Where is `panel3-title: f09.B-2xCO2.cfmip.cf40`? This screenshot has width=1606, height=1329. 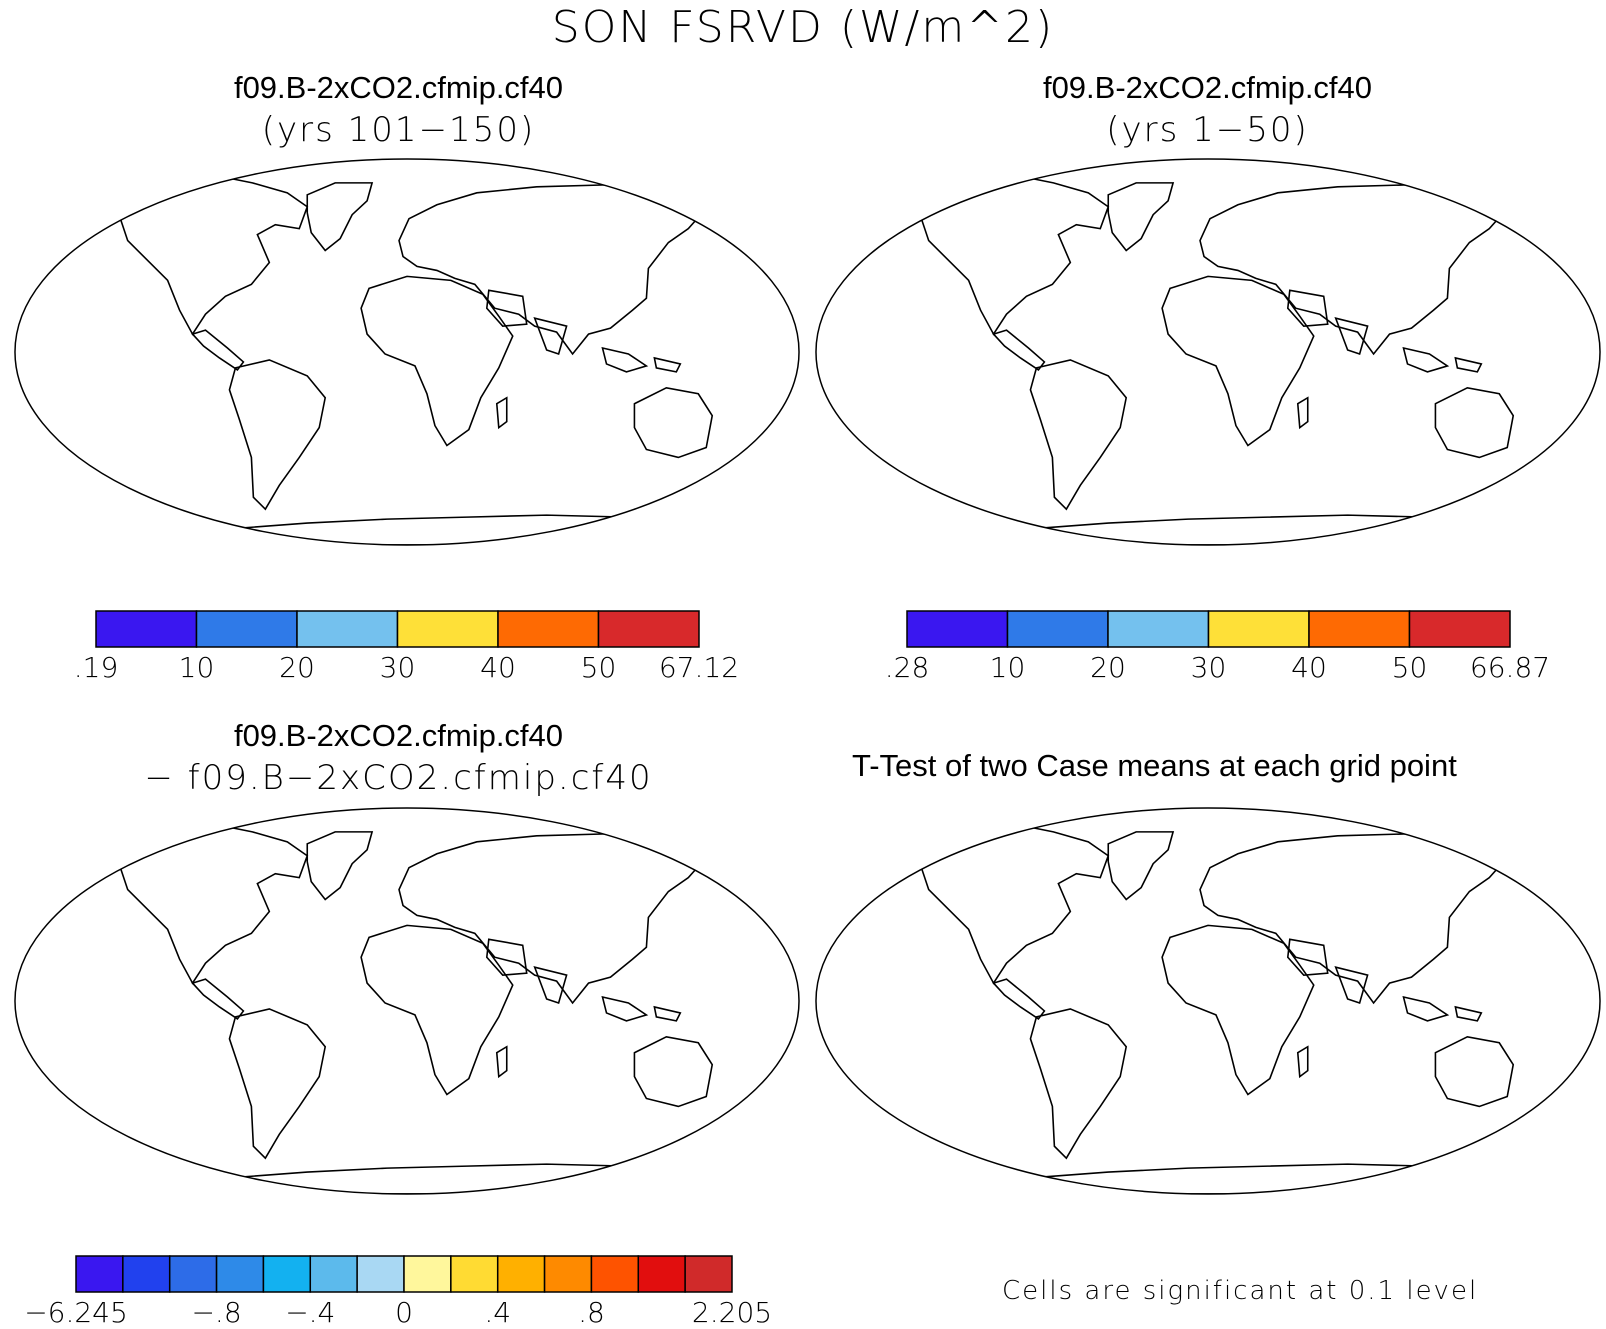 panel3-title: f09.B-2xCO2.cfmip.cf40 is located at coordinates (398, 735).